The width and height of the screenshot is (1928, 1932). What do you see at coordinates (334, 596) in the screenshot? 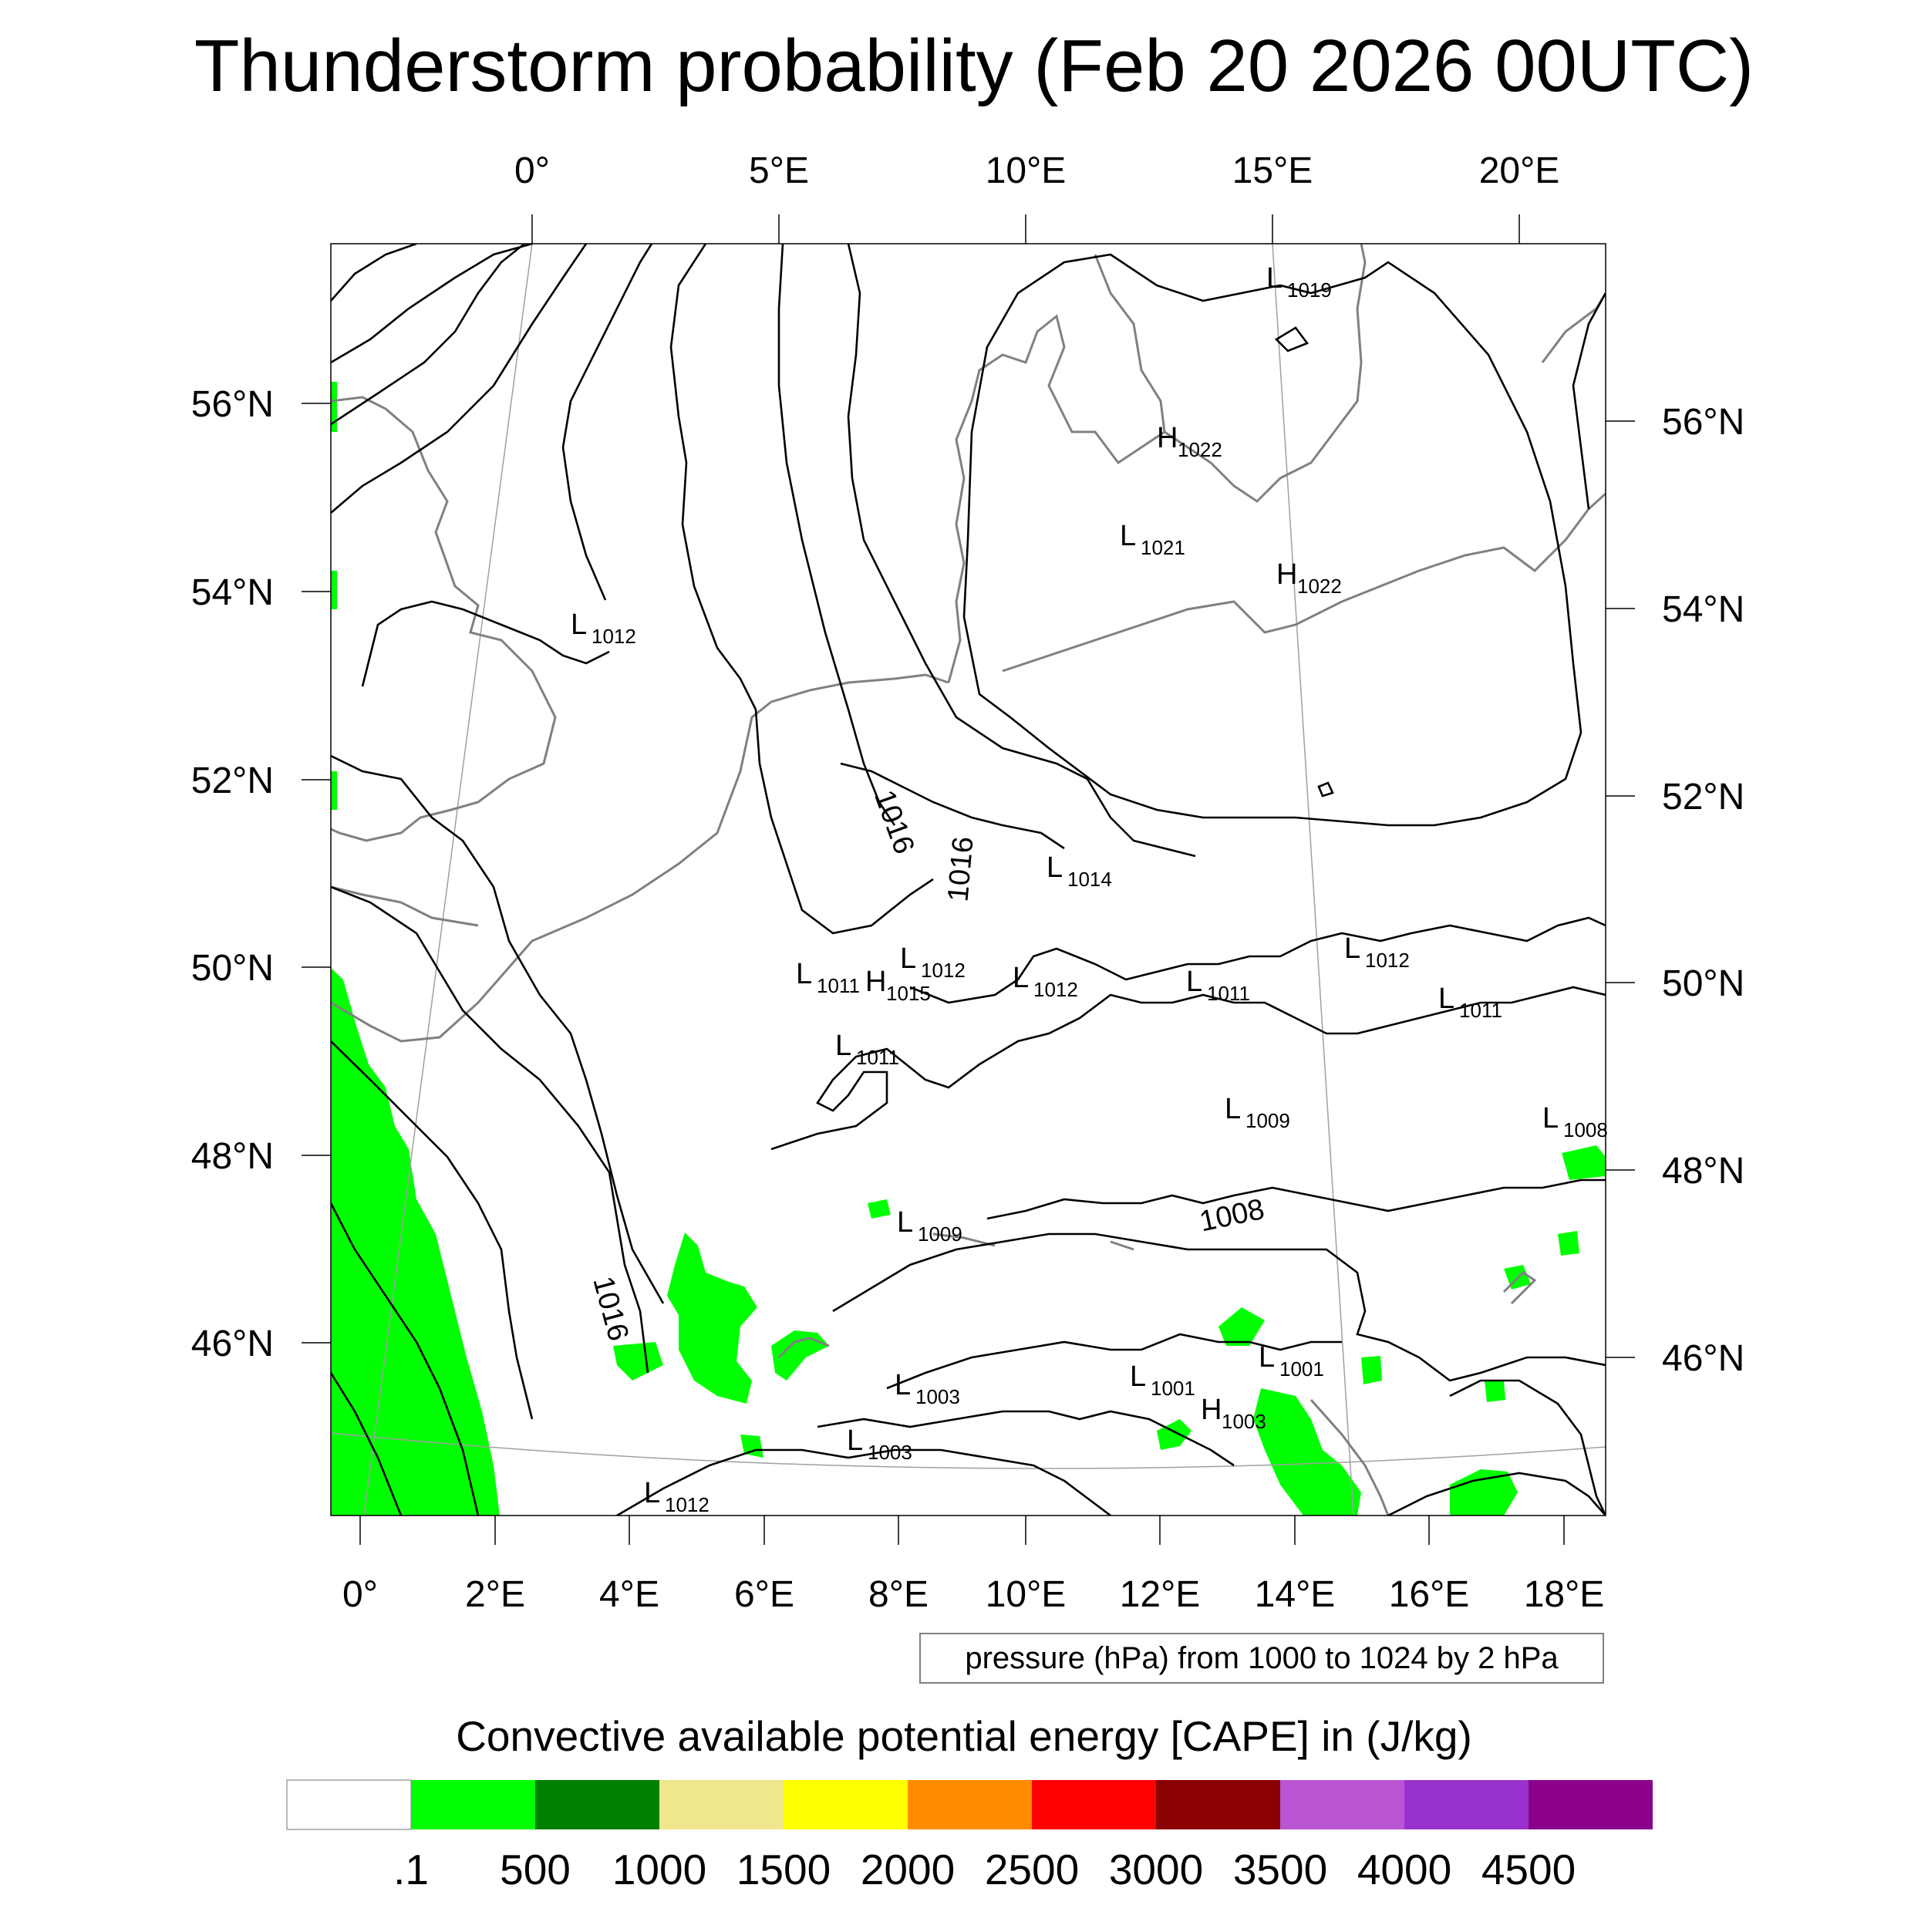
I see `cape-area-west-edge` at bounding box center [334, 596].